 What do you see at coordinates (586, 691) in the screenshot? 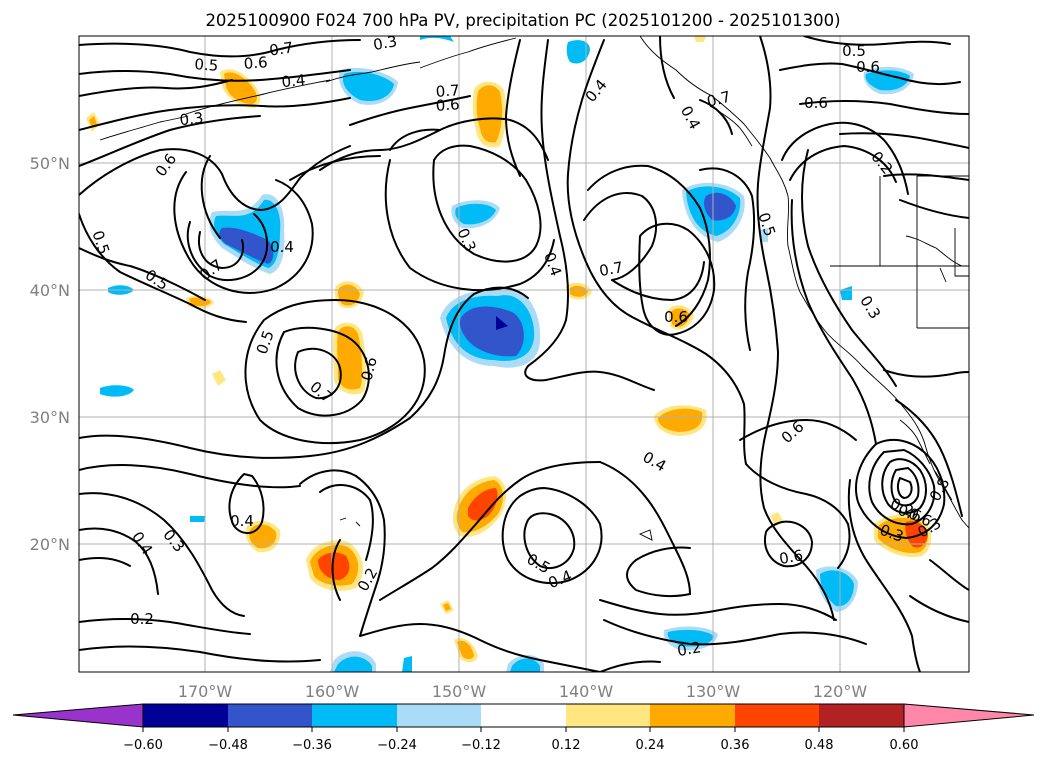
I see `lon-label: 140°W` at bounding box center [586, 691].